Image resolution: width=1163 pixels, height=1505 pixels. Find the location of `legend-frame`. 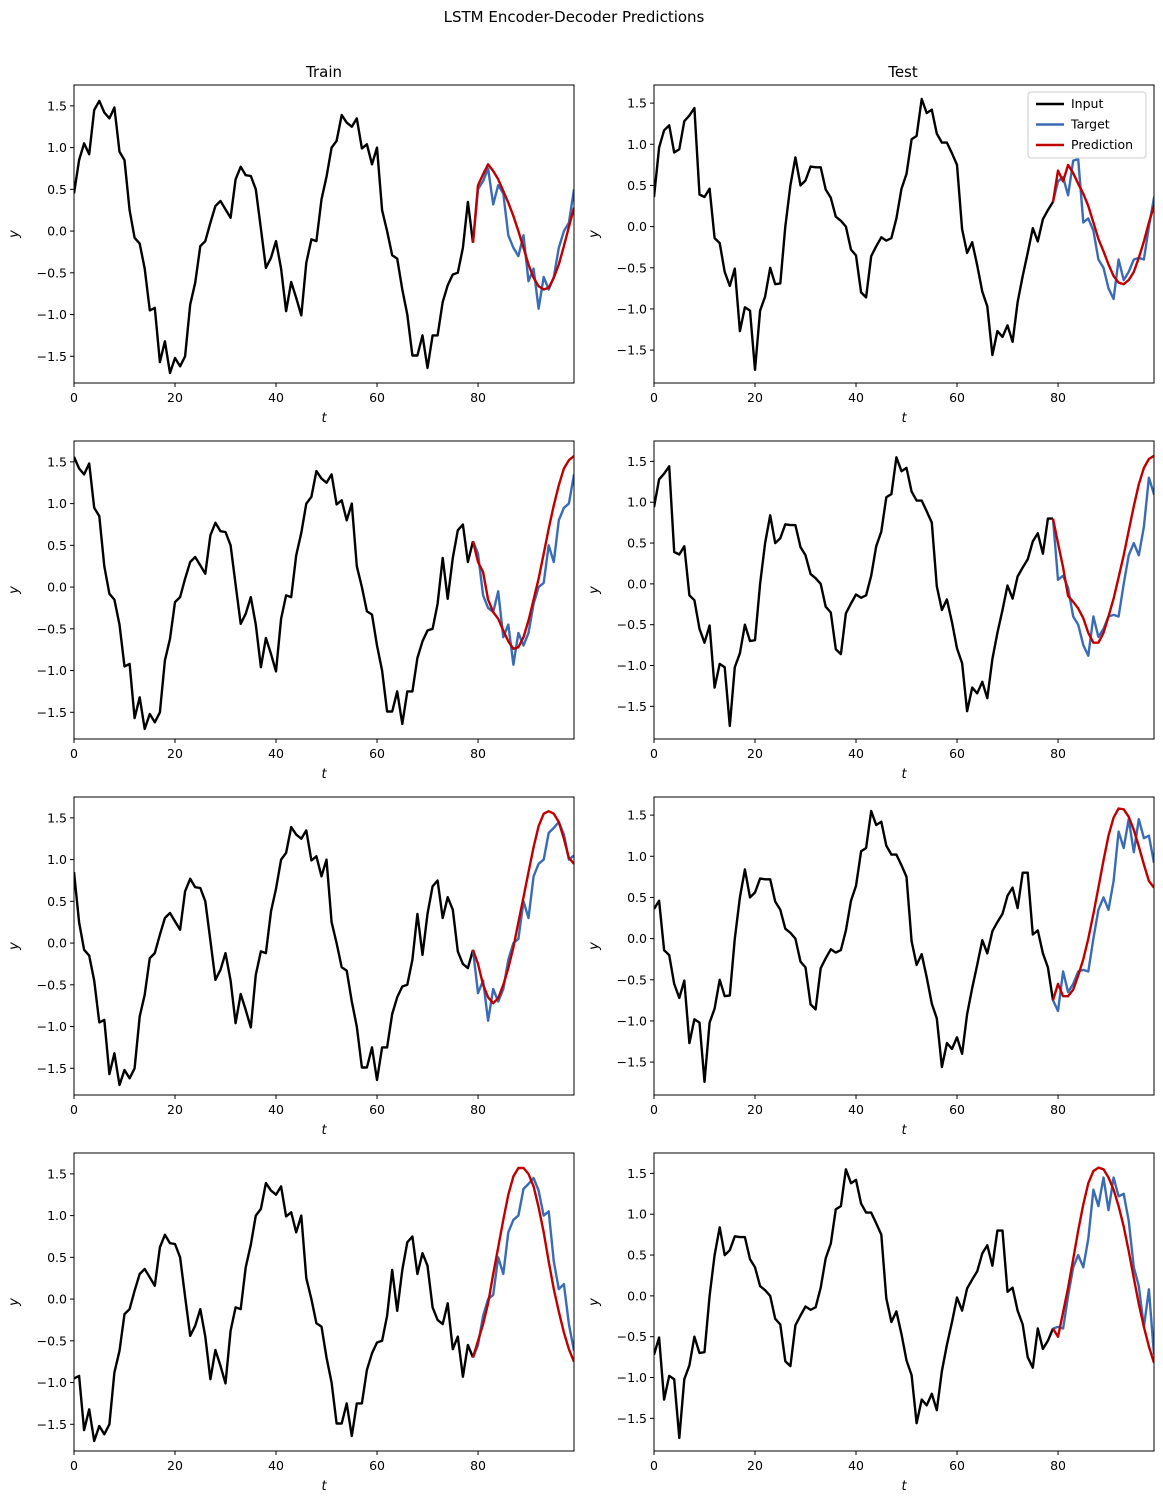

legend-frame is located at coordinates (1087, 125).